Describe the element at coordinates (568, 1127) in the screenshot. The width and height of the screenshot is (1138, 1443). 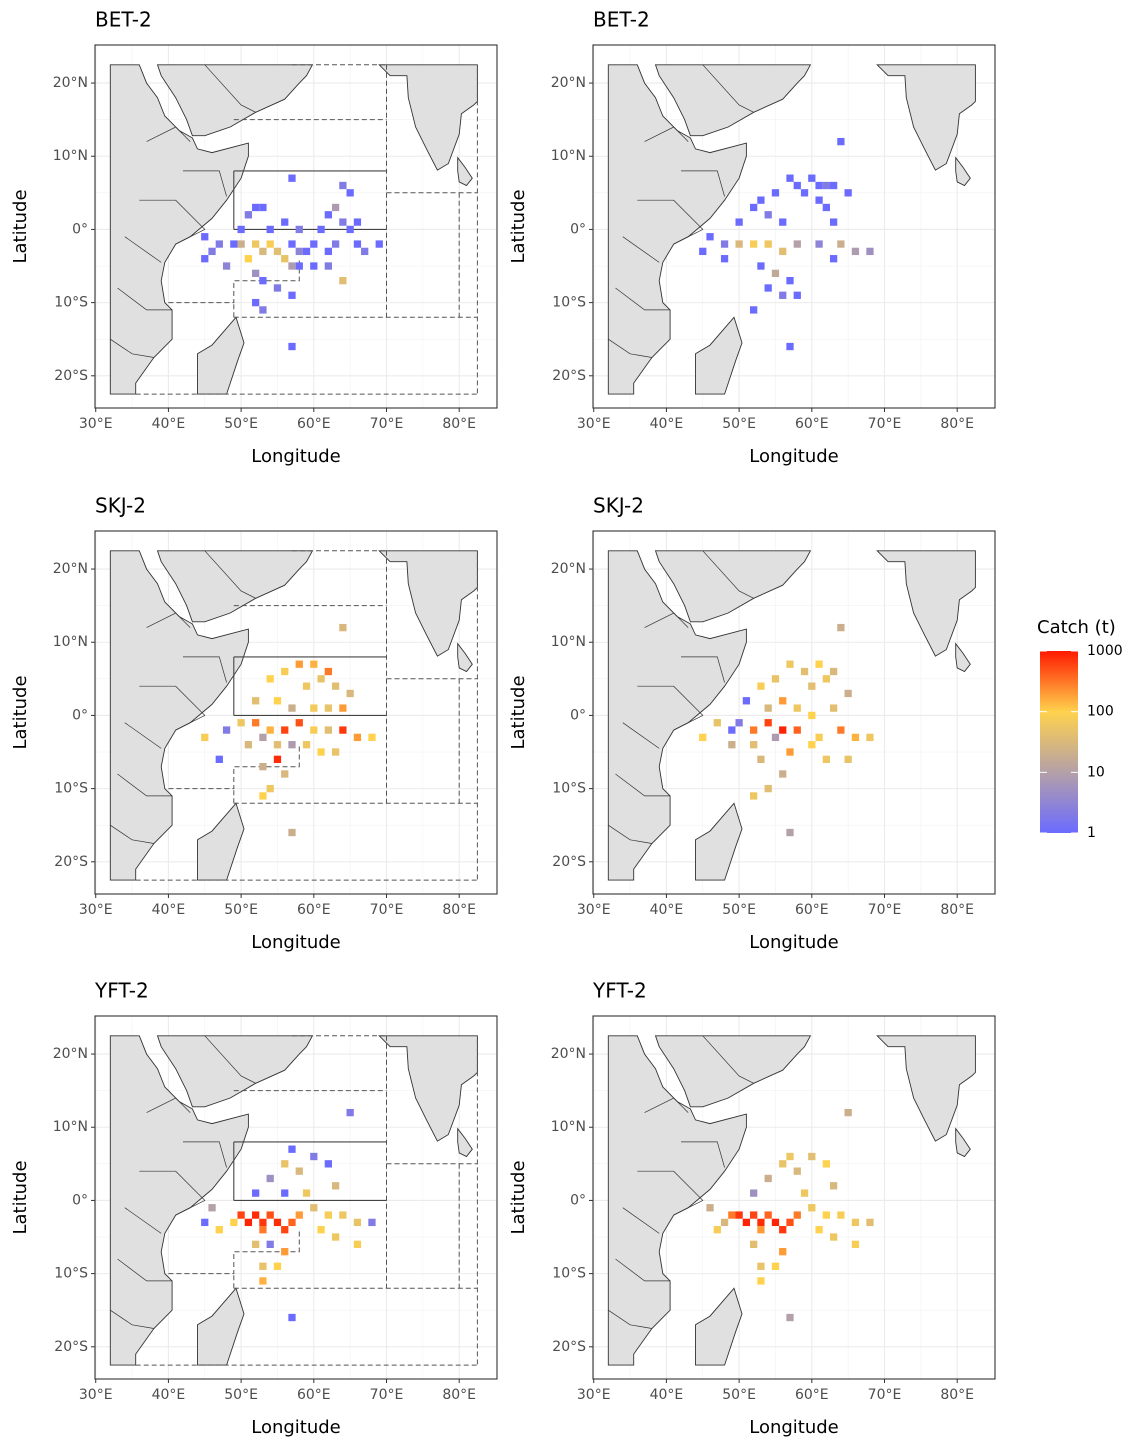
I see `y-tick-label: 10°N` at that location.